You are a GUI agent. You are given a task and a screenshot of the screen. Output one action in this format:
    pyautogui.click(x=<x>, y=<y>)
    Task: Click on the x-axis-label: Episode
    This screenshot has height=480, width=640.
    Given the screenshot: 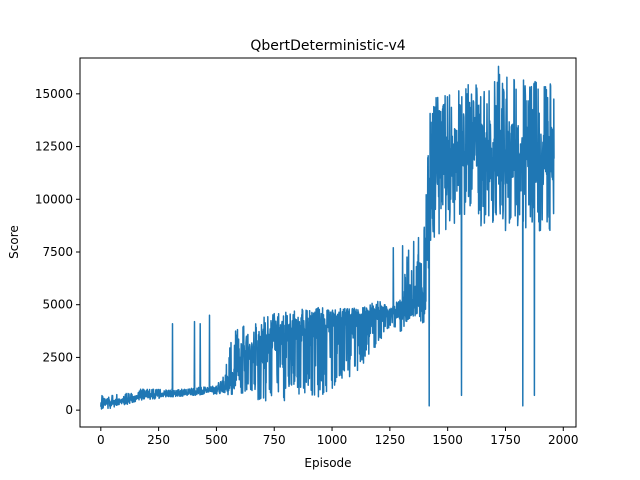 What is the action you would take?
    pyautogui.click(x=327, y=463)
    